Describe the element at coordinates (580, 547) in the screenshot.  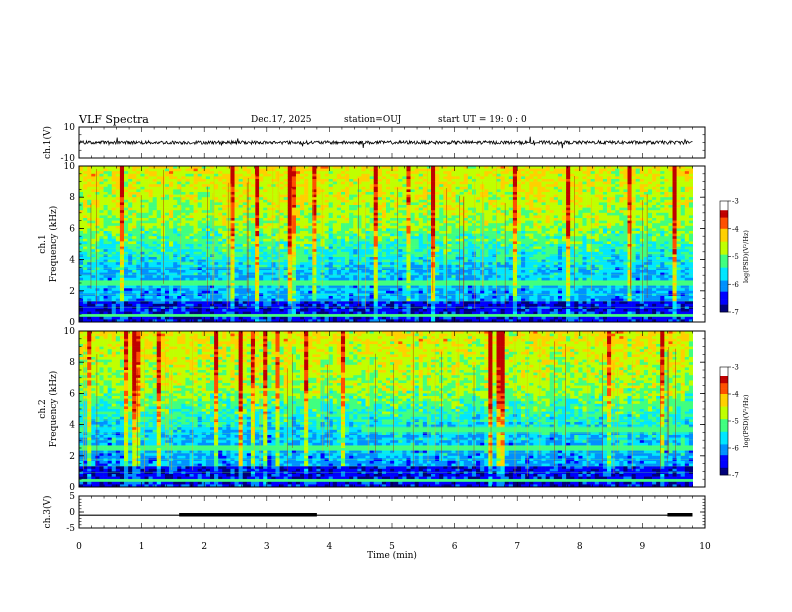
I see `x-tick-label: 8` at that location.